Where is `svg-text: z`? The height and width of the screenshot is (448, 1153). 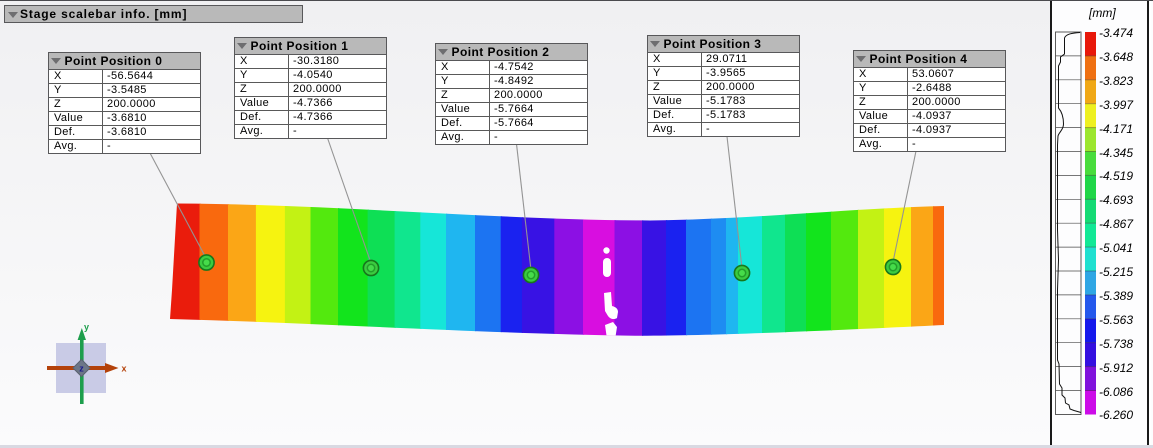 svg-text: z is located at coordinates (81, 369).